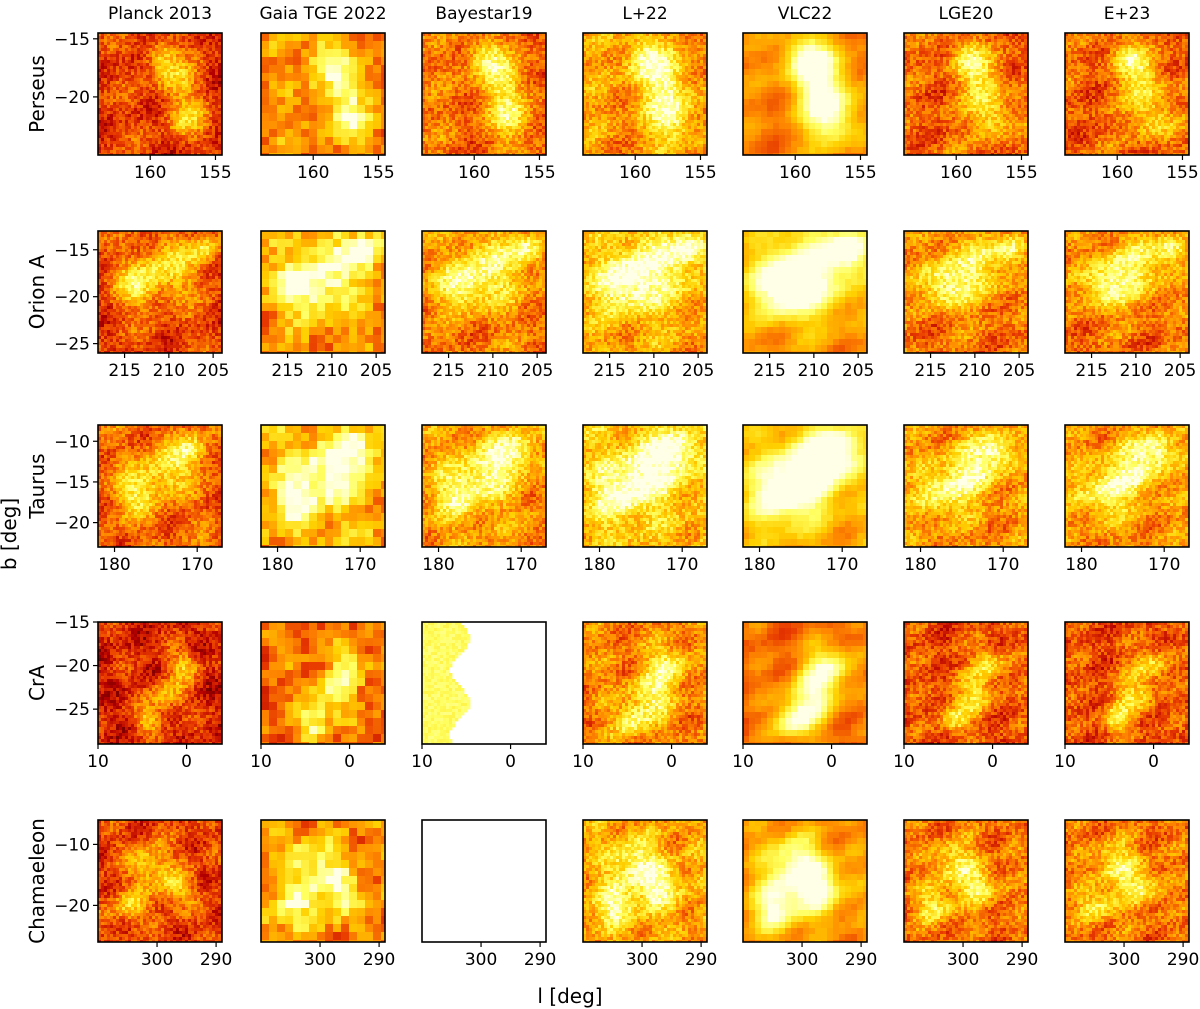  I want to click on row-label: Orion A, so click(37, 291).